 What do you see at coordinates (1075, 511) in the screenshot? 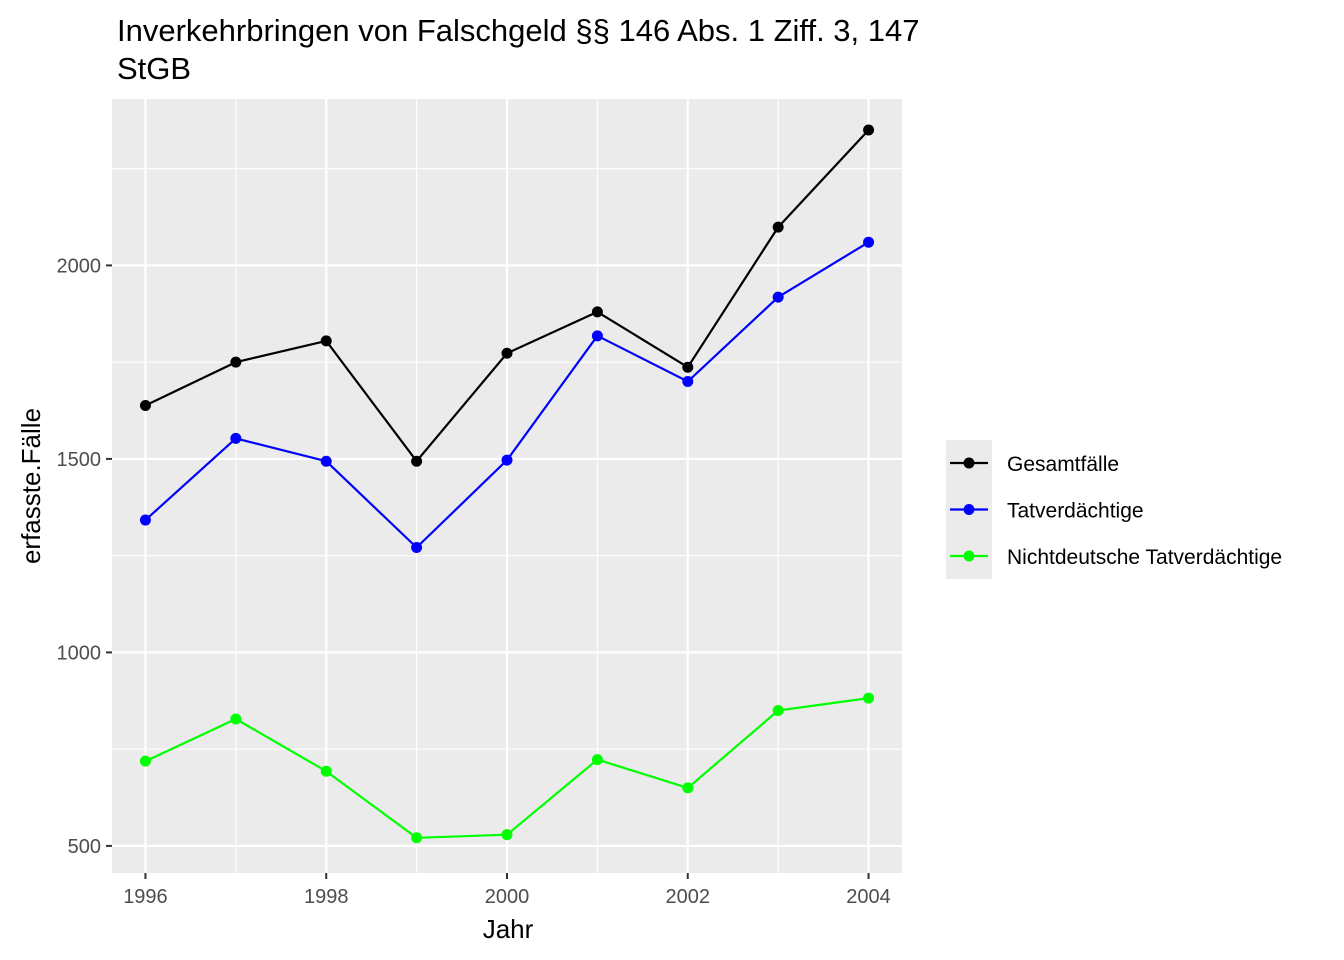
I see `legend-label: Tatverdächtige` at bounding box center [1075, 511].